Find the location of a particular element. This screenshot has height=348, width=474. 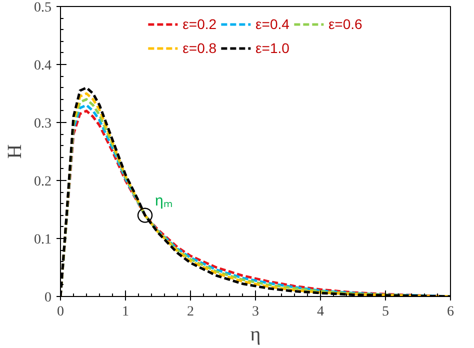

legend-label: ε=0.6 is located at coordinates (345, 24).